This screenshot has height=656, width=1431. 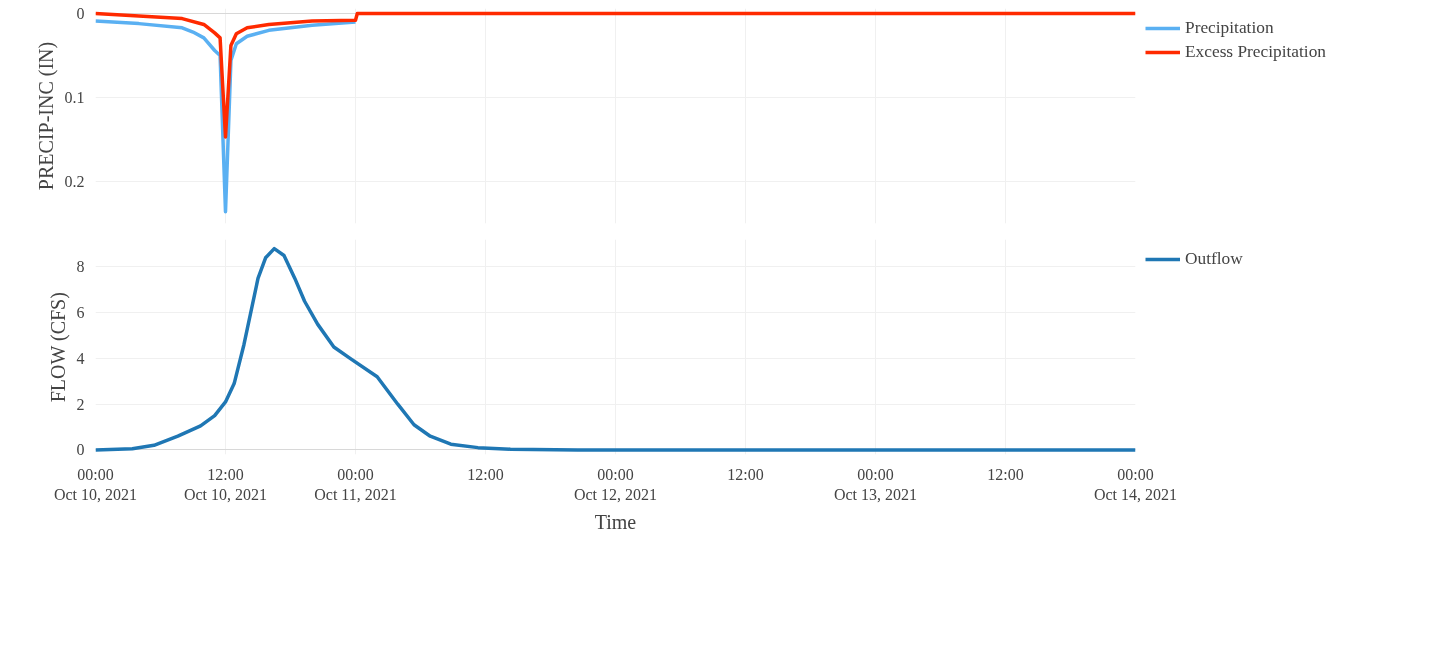 What do you see at coordinates (46, 116) in the screenshot?
I see `y-axis-title: PRECIP-INC (IN)` at bounding box center [46, 116].